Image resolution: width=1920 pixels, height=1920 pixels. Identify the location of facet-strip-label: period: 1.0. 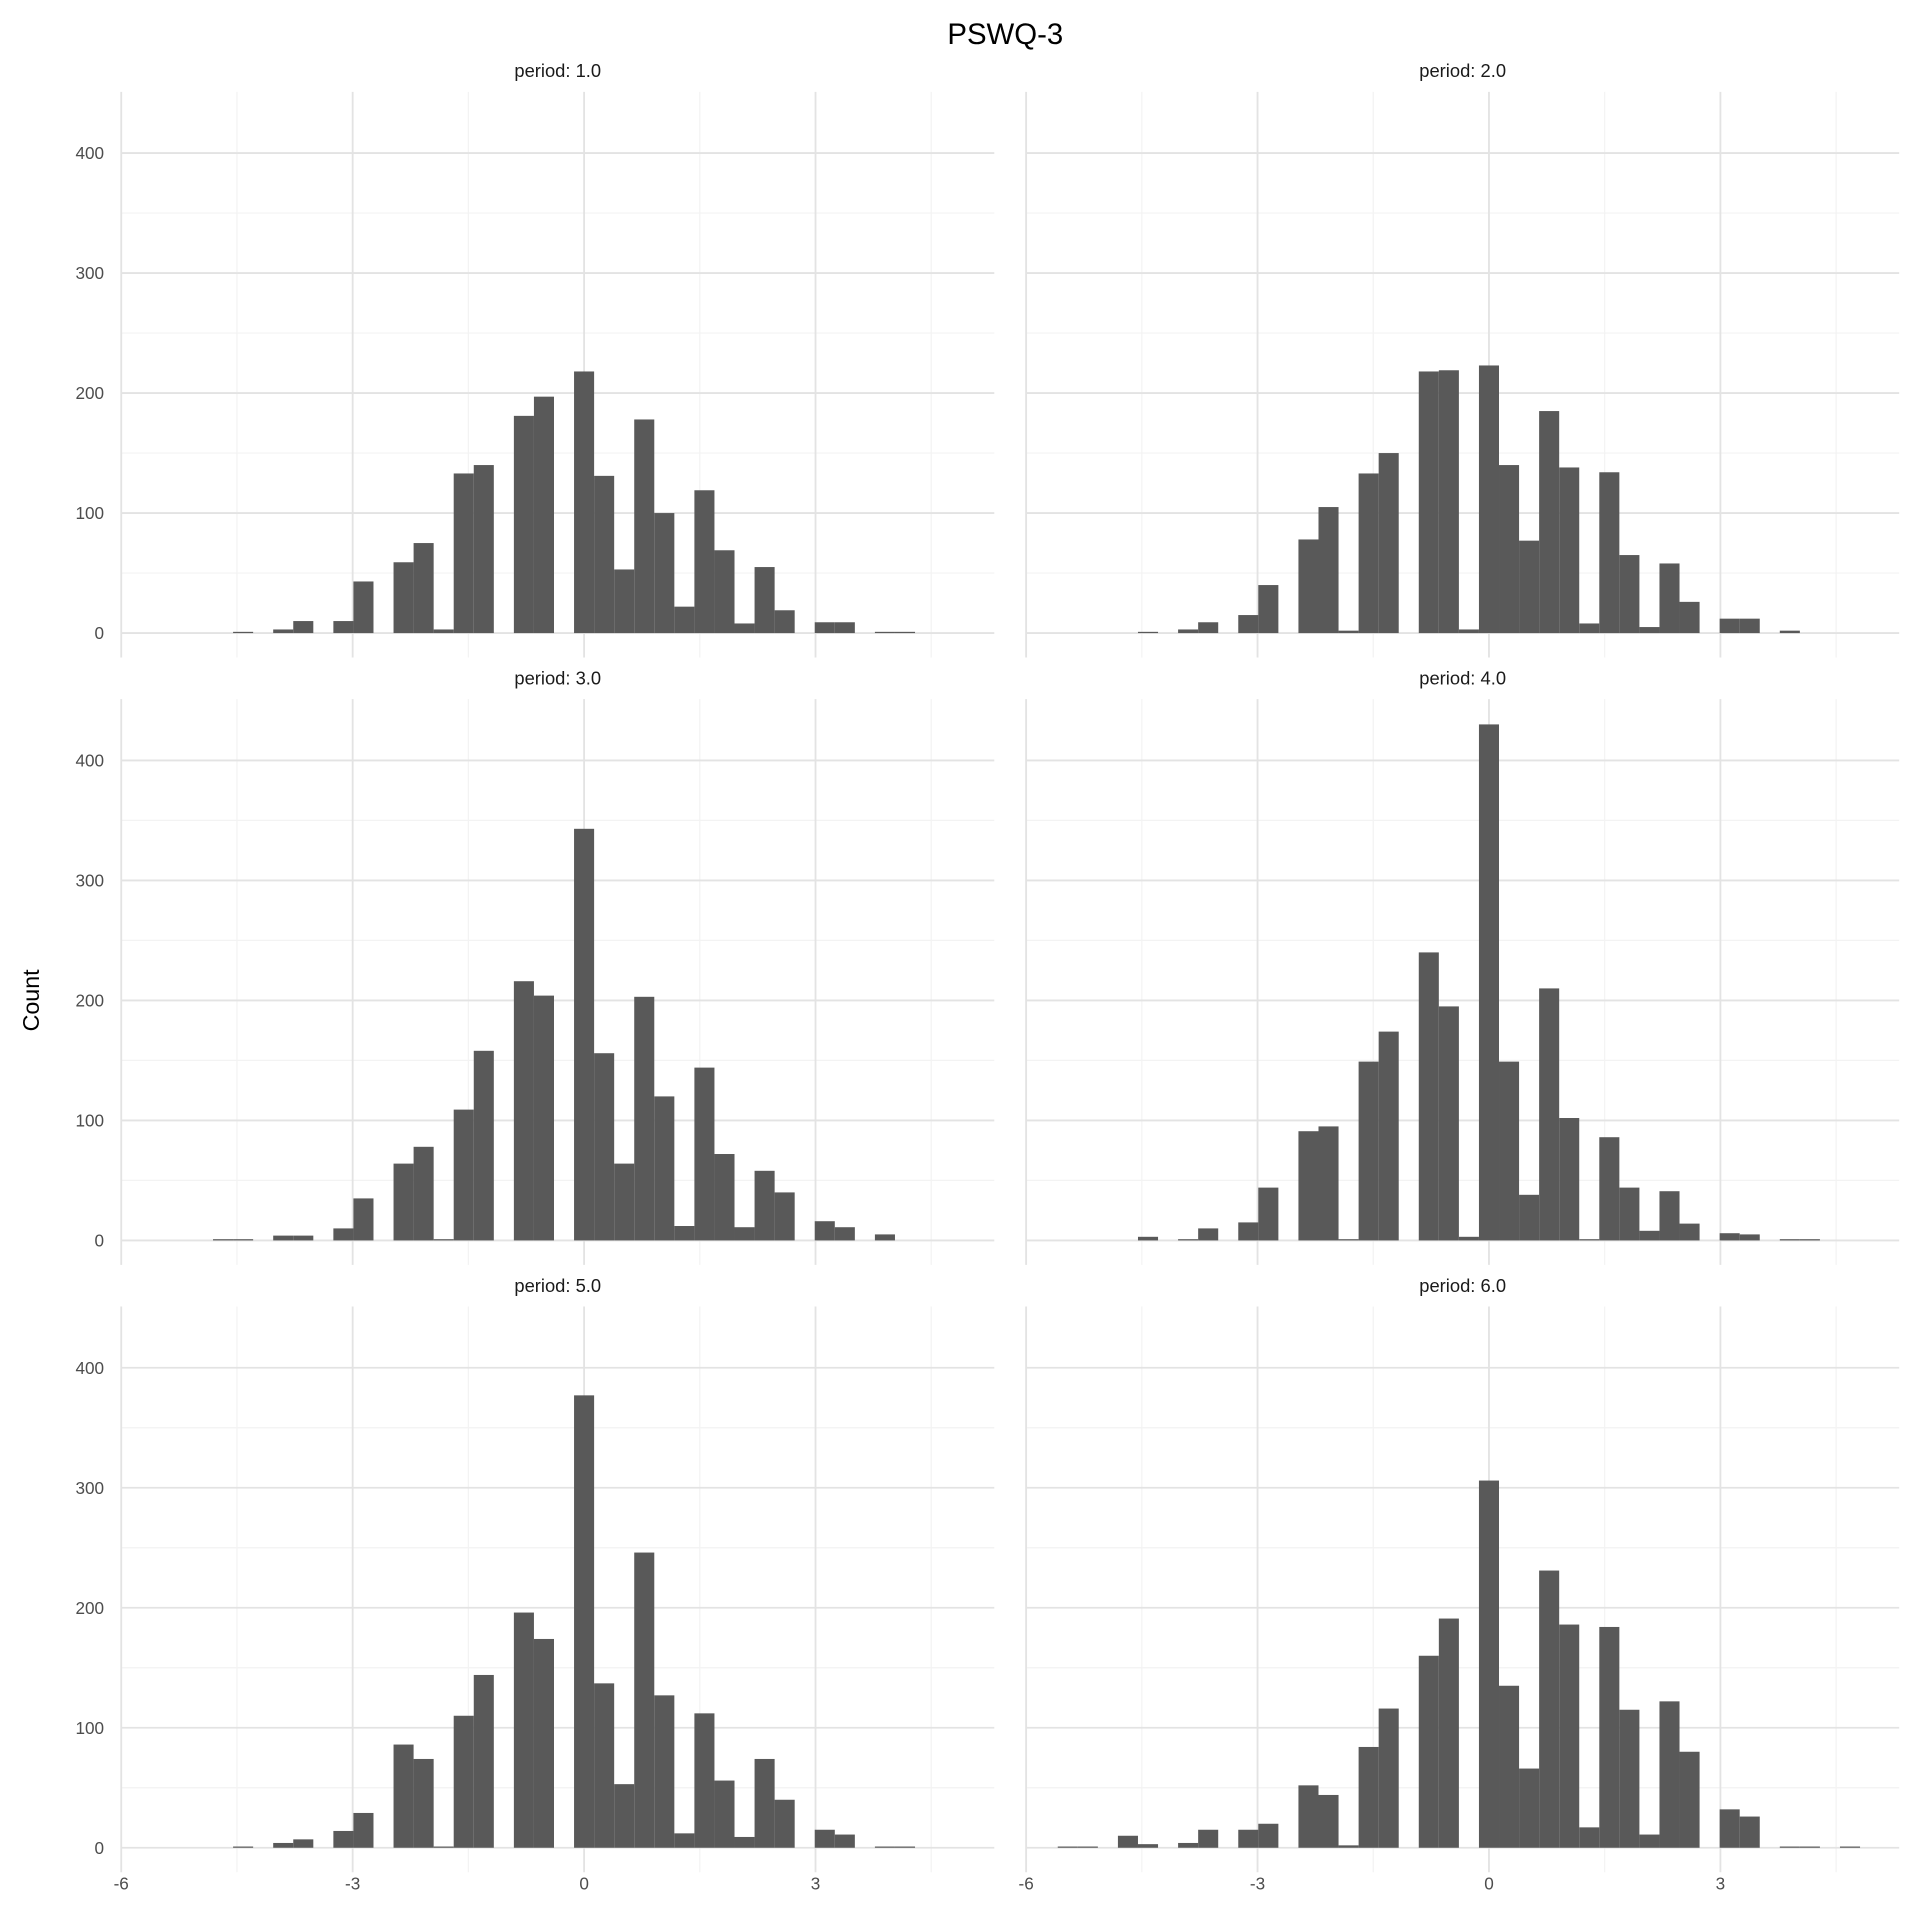
(557, 70).